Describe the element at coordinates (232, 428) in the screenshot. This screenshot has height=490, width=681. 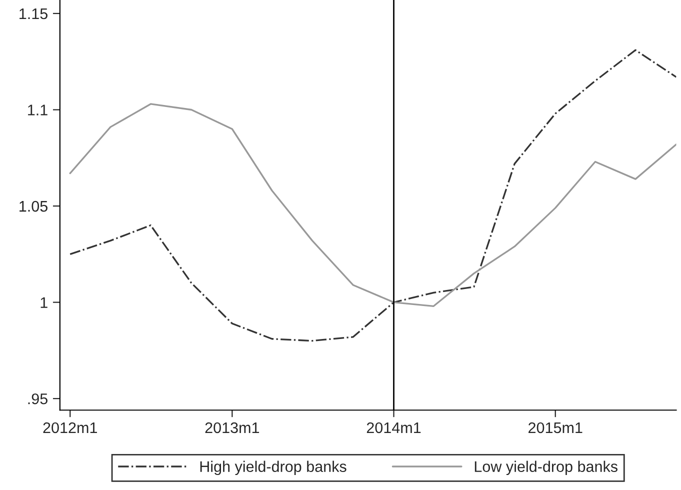
I see `x-tick-label: 2013m1` at that location.